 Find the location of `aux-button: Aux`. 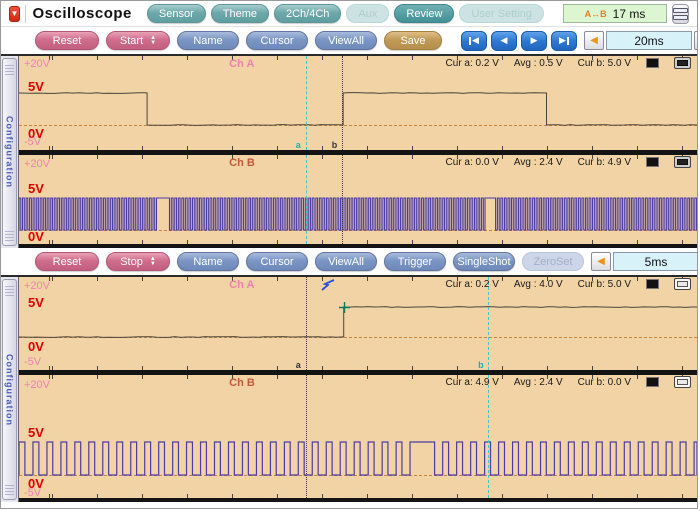

aux-button: Aux is located at coordinates (368, 13).